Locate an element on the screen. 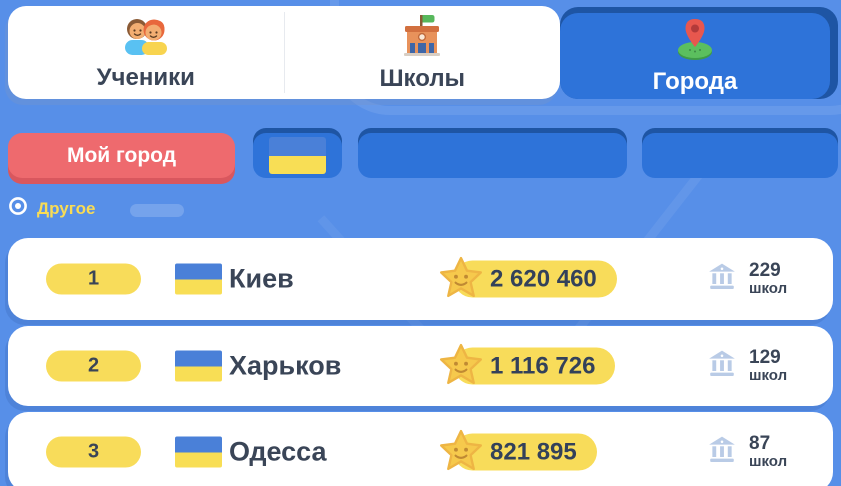 The image size is (841, 486). points-value: 1 116 726 is located at coordinates (543, 365).